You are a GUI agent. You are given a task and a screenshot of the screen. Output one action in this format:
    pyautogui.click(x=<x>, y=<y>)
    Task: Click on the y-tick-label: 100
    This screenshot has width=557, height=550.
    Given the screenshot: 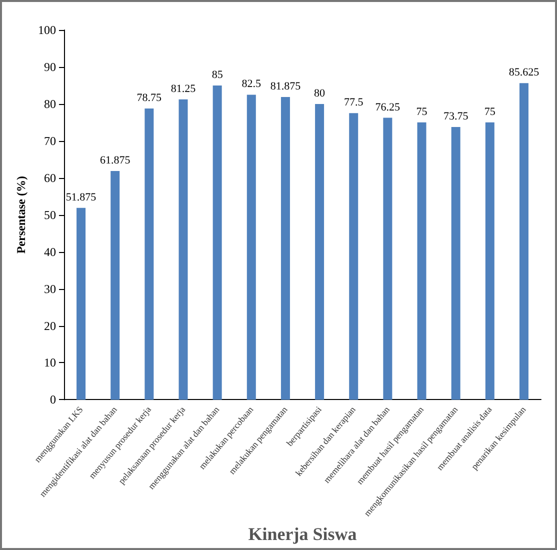 What is the action you would take?
    pyautogui.click(x=47, y=30)
    